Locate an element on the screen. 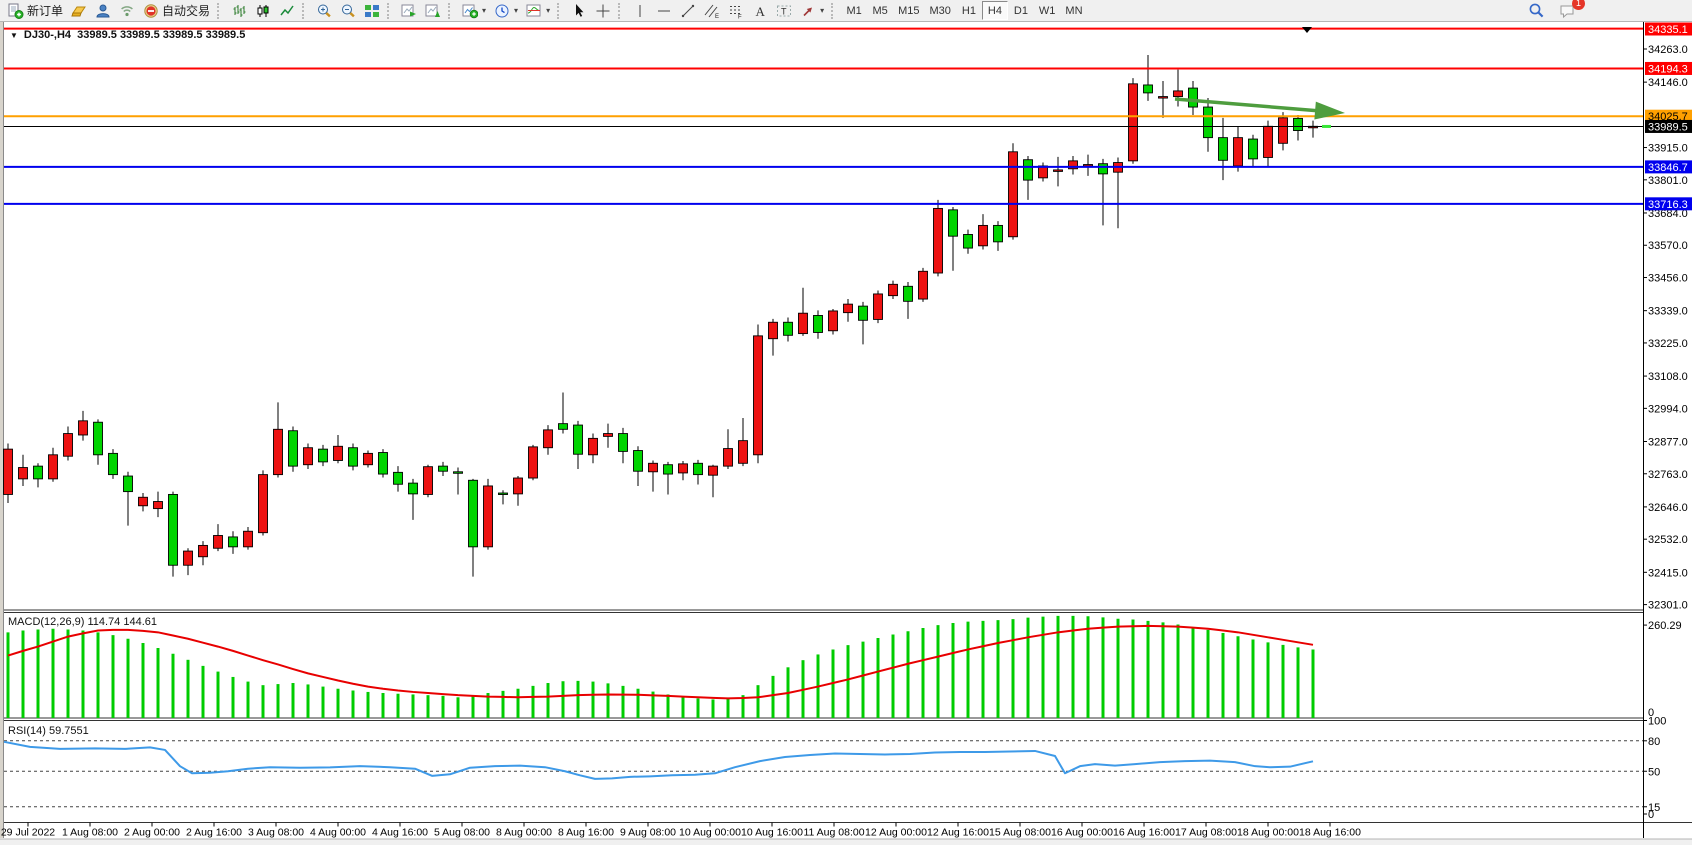 Image resolution: width=1692 pixels, height=845 pixels. notifications-button: 1 is located at coordinates (1570, 10).